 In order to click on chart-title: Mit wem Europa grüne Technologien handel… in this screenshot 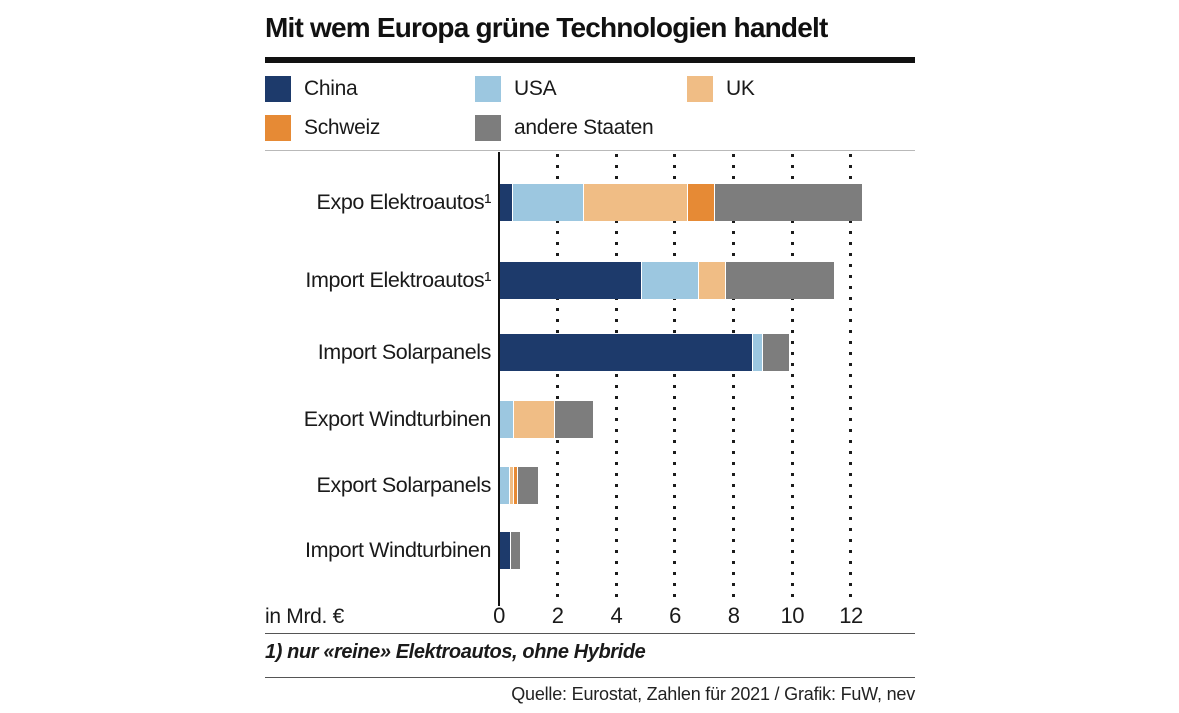, I will do `click(546, 27)`.